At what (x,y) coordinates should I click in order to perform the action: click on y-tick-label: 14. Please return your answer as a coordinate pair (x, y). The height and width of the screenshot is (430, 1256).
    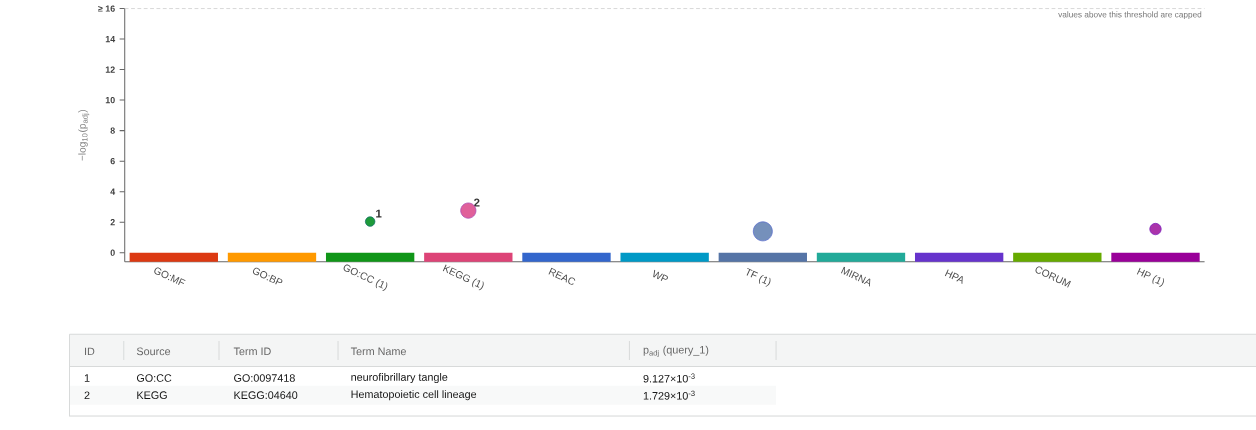
    Looking at the image, I should click on (110, 38).